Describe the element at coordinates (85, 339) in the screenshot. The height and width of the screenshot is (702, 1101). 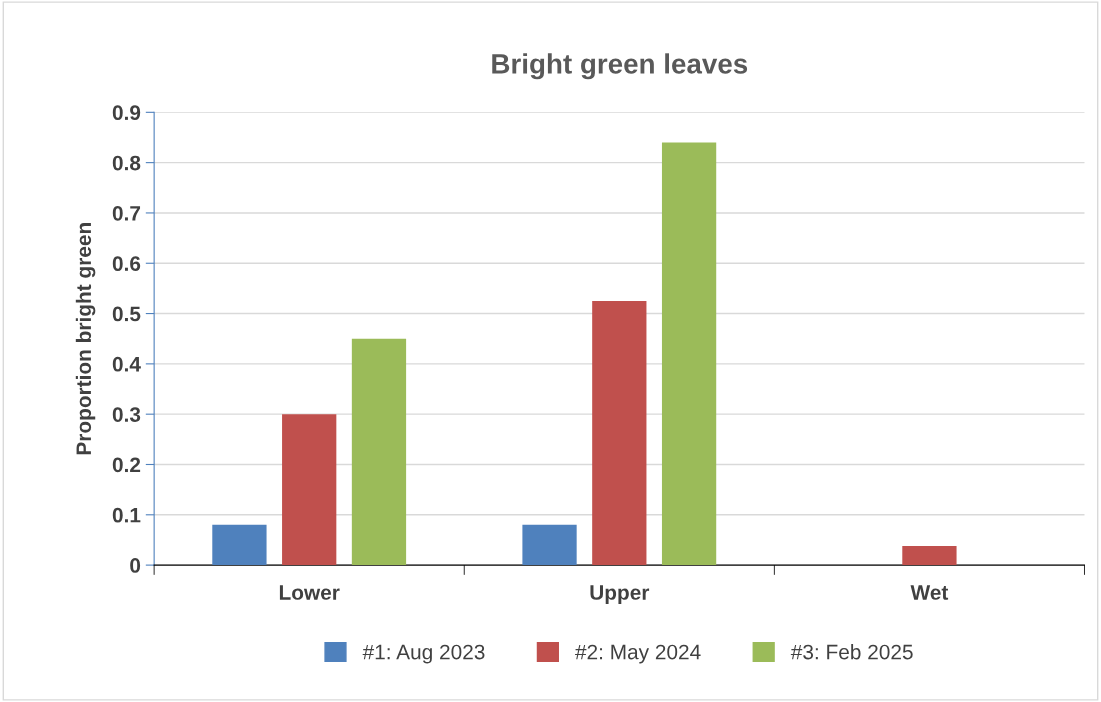
I see `y-axis-title: Proportion bright green` at that location.